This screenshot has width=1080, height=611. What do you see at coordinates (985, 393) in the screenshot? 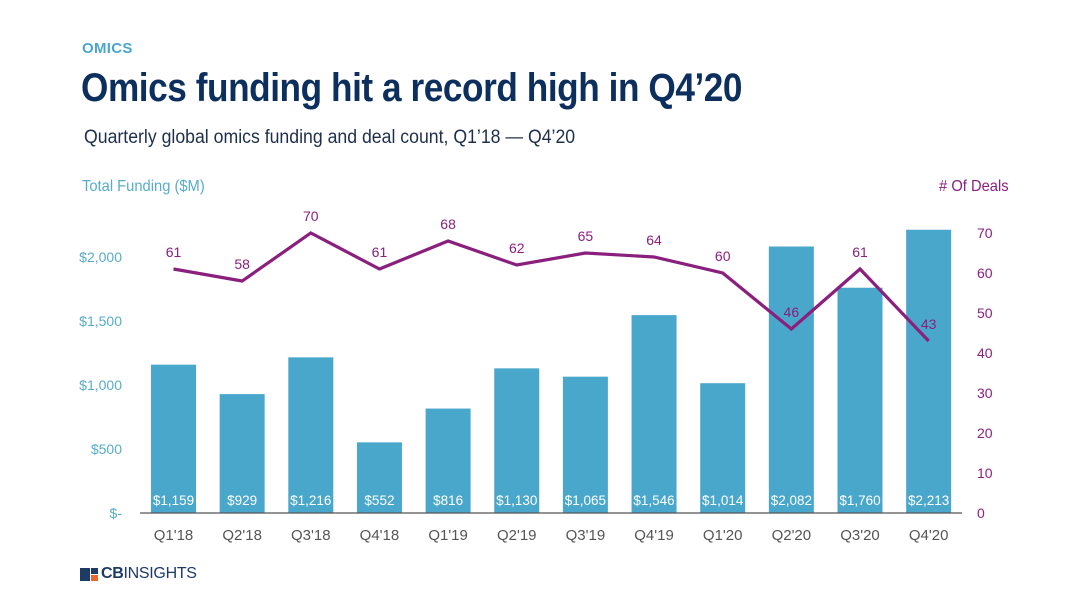
I see `y-right-tick-label: 30` at bounding box center [985, 393].